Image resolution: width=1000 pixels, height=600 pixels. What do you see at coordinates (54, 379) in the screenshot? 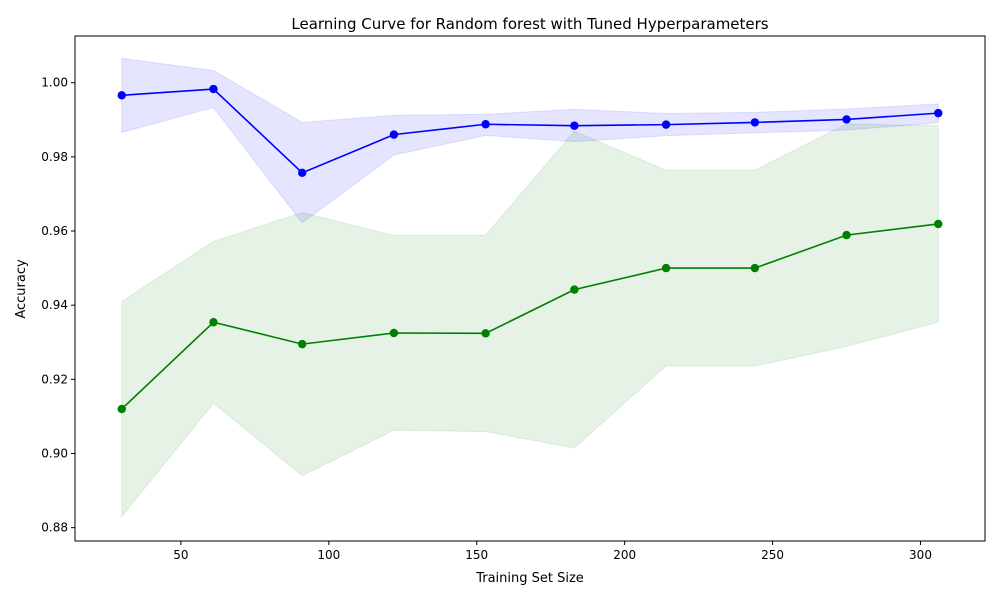
I see `y-tick-label: 0.92` at bounding box center [54, 379].